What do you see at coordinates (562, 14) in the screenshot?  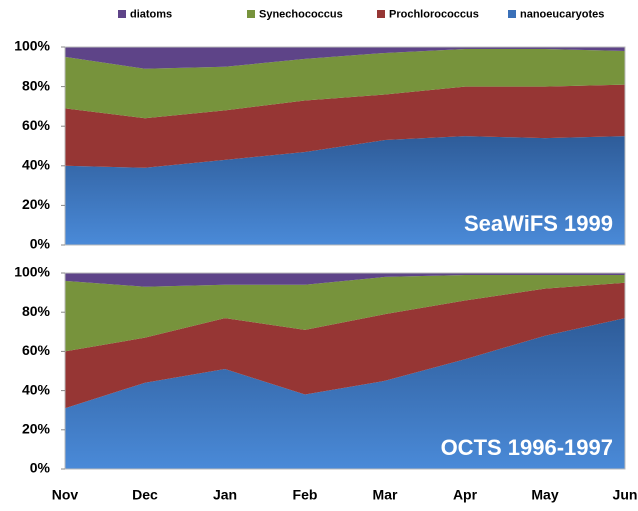 I see `legend-label: nanoeucaryotes` at bounding box center [562, 14].